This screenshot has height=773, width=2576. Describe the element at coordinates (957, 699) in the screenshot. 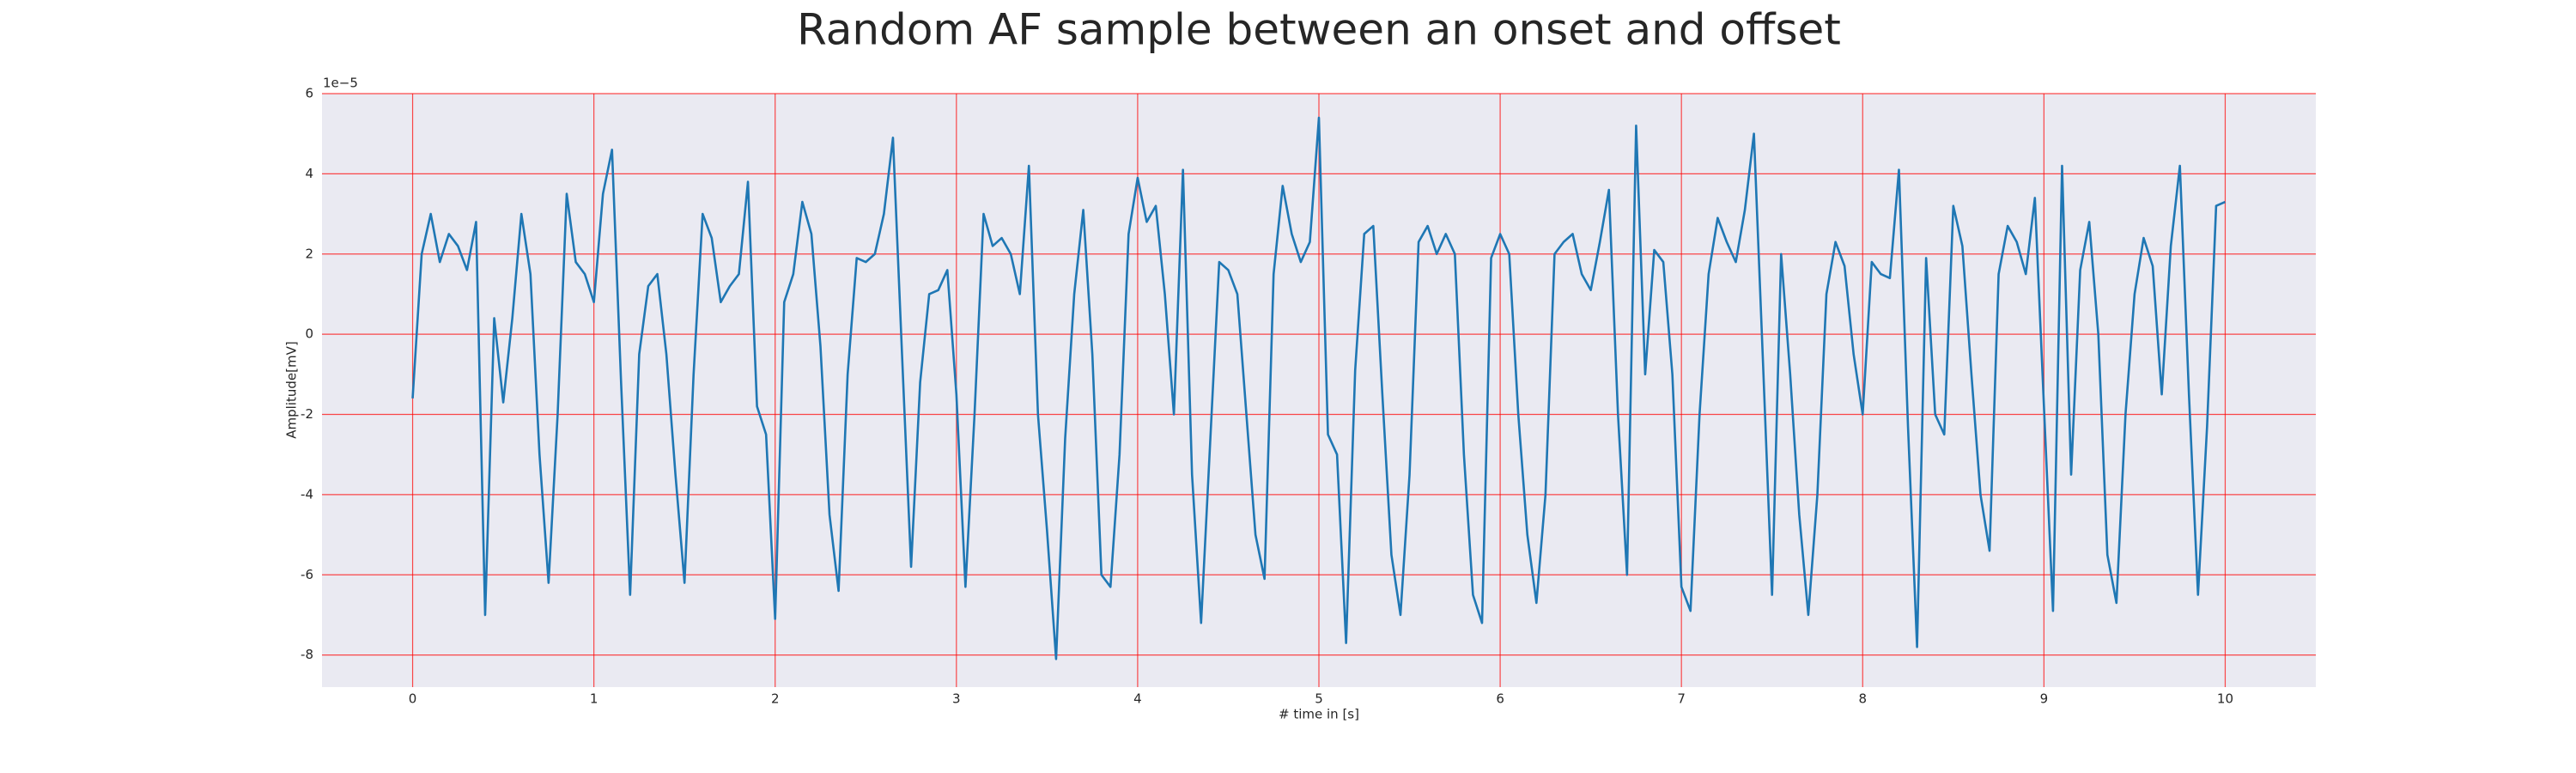

I see `x-tick-label: 3` at that location.